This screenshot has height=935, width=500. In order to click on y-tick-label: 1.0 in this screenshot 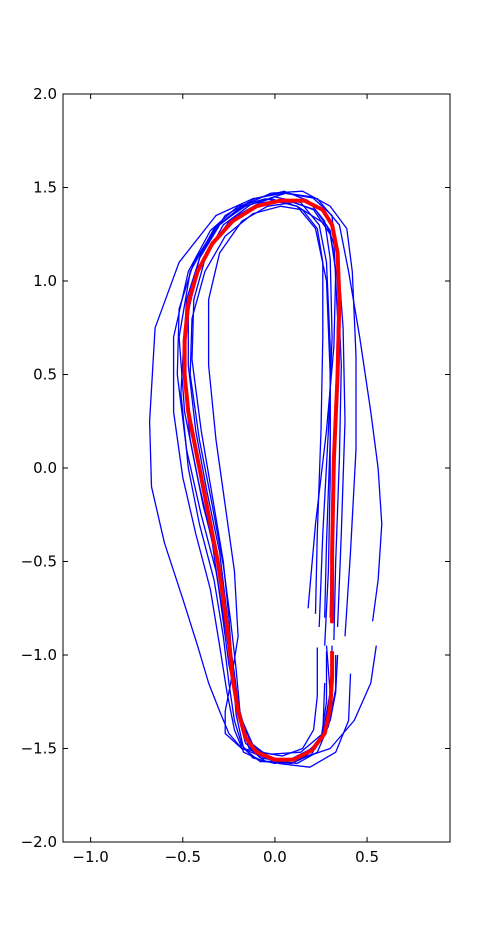, I will do `click(45, 281)`.